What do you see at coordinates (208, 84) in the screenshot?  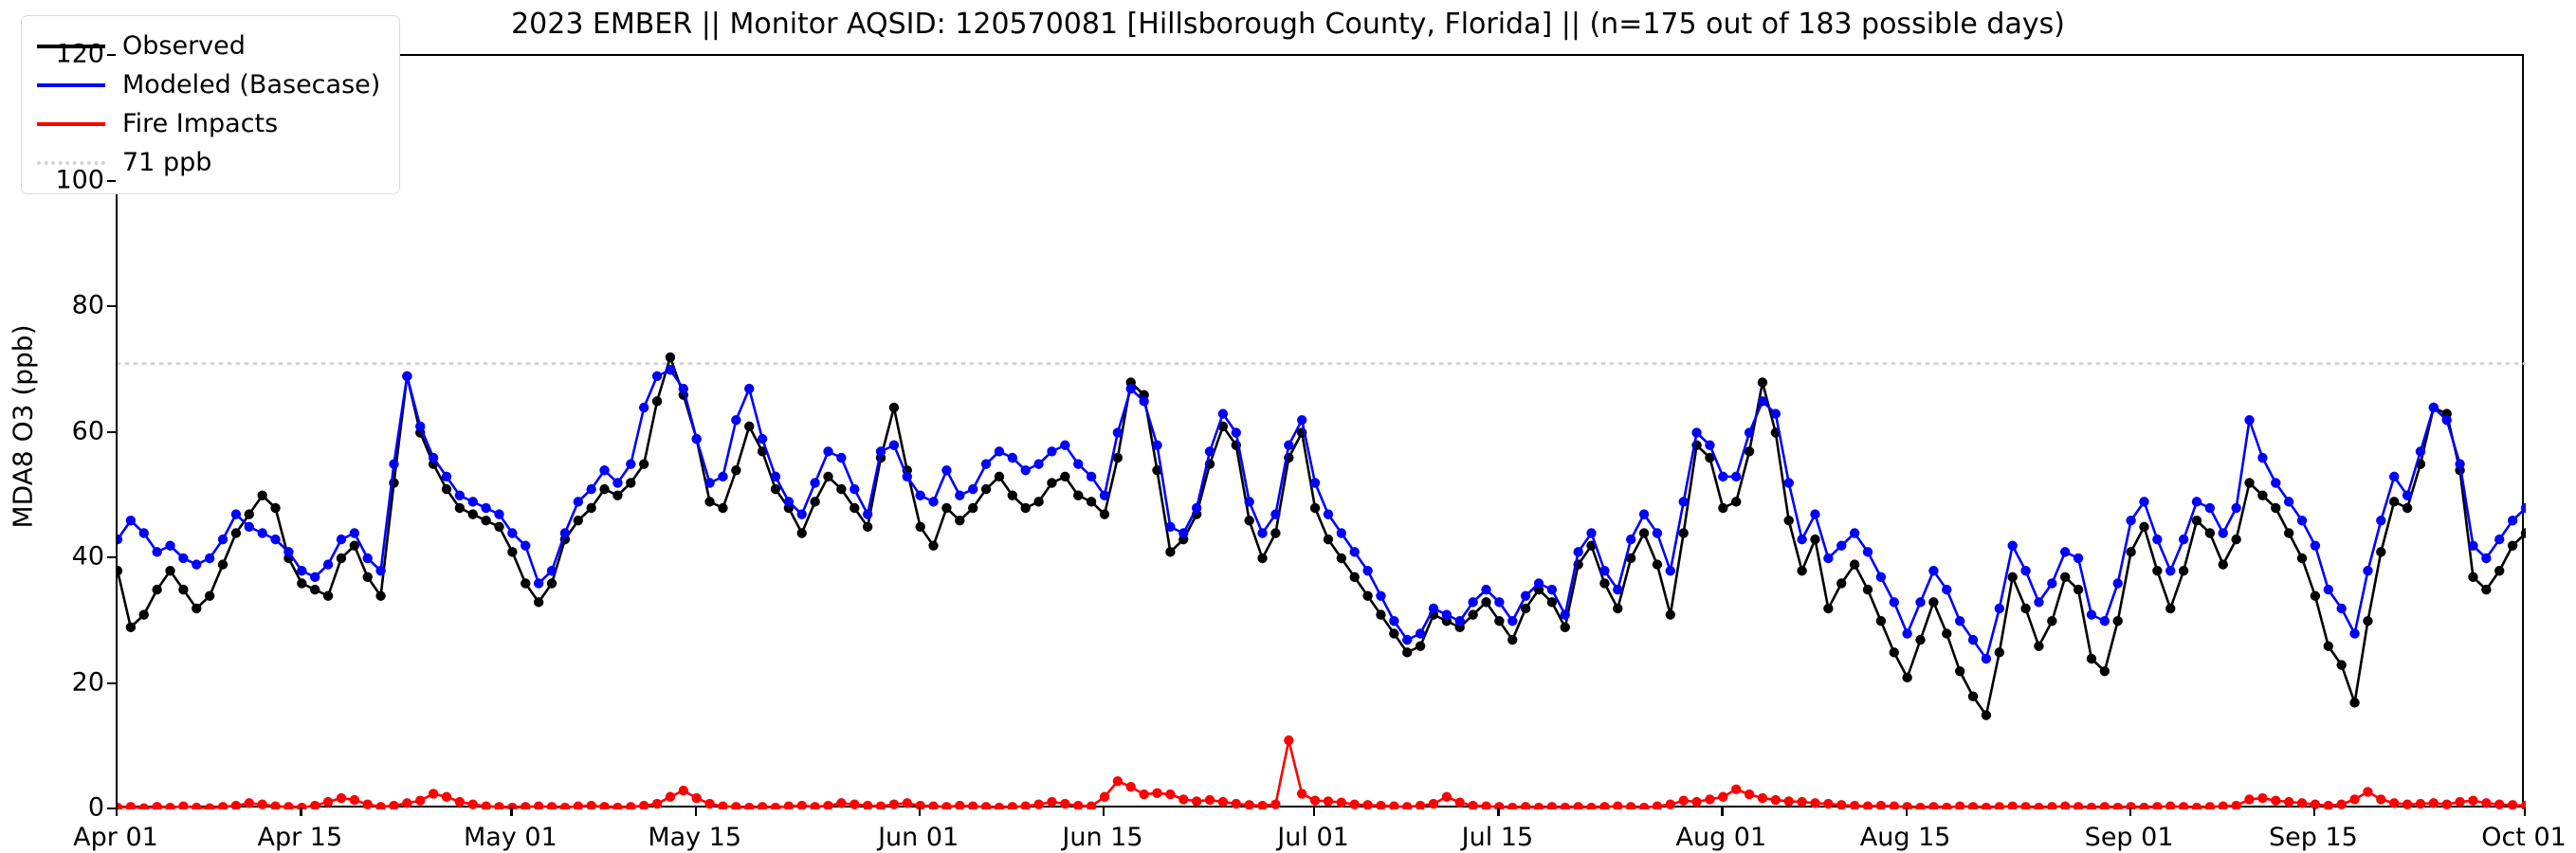 I see `legend-item: Modeled (Basecase)` at bounding box center [208, 84].